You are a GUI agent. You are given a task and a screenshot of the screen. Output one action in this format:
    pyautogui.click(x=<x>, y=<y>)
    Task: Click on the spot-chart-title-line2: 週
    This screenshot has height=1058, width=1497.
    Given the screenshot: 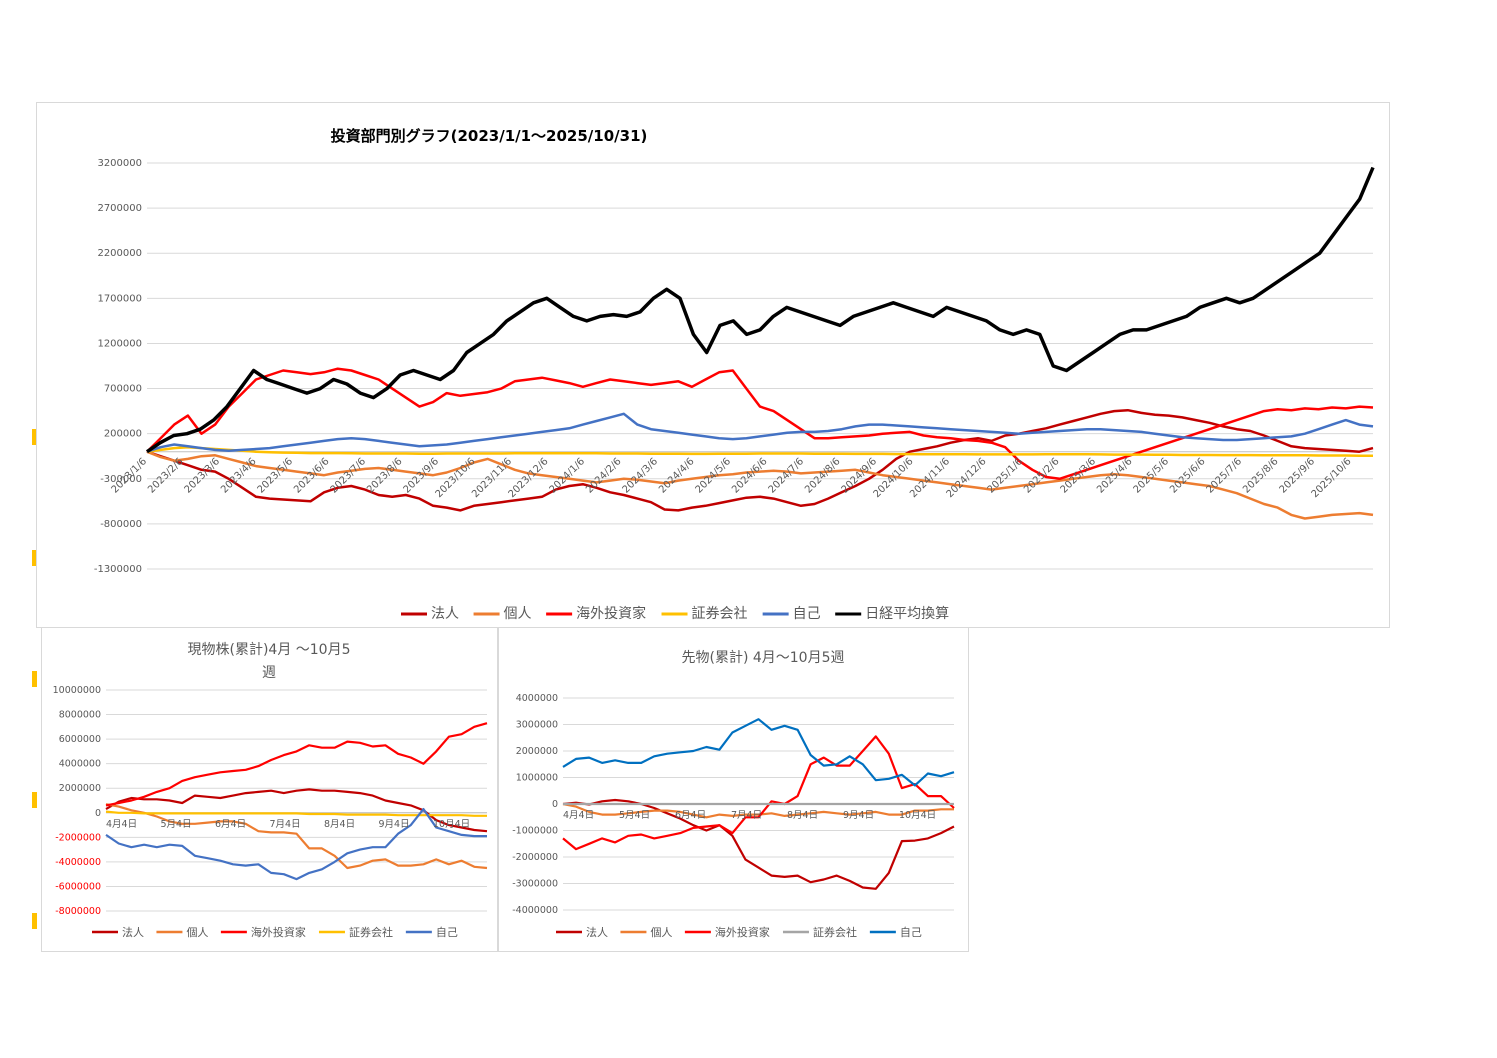 What is the action you would take?
    pyautogui.click(x=269, y=673)
    